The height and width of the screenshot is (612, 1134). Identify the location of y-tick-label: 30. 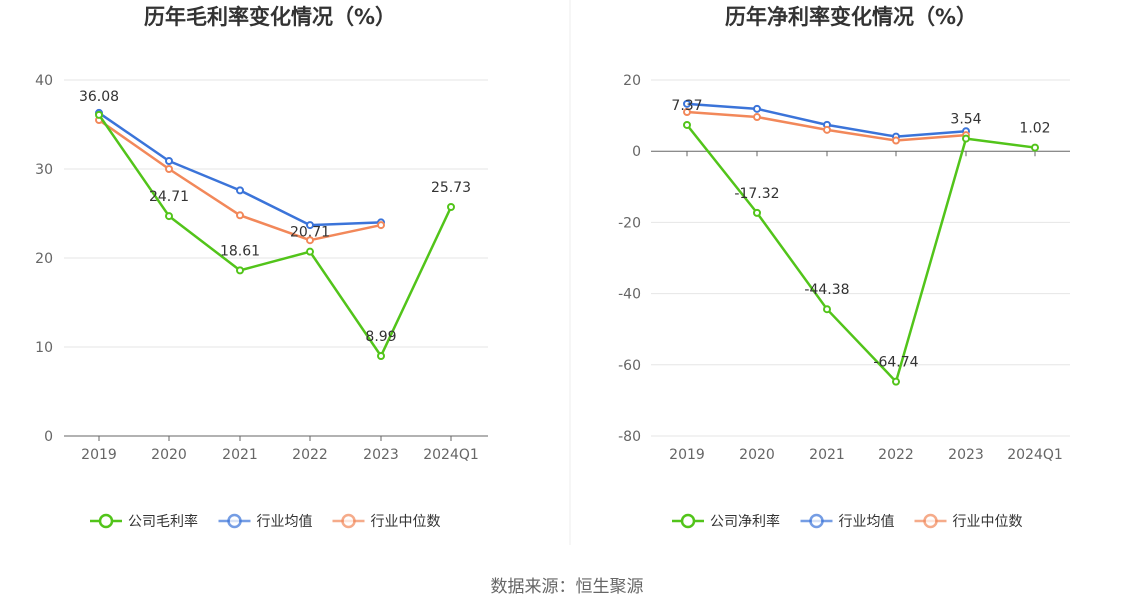
(44, 170).